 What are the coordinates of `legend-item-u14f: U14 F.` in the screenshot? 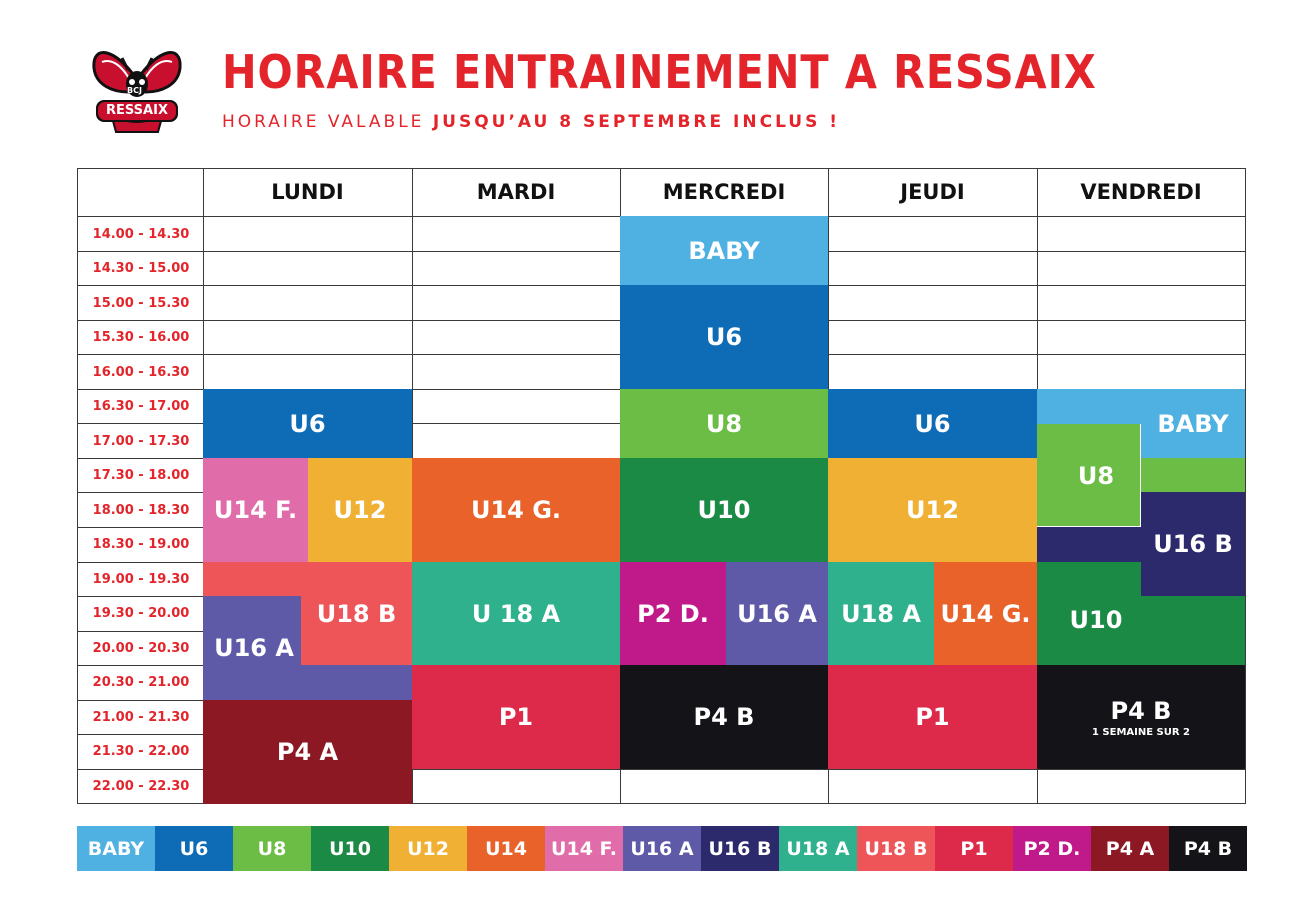 It's located at (584, 848).